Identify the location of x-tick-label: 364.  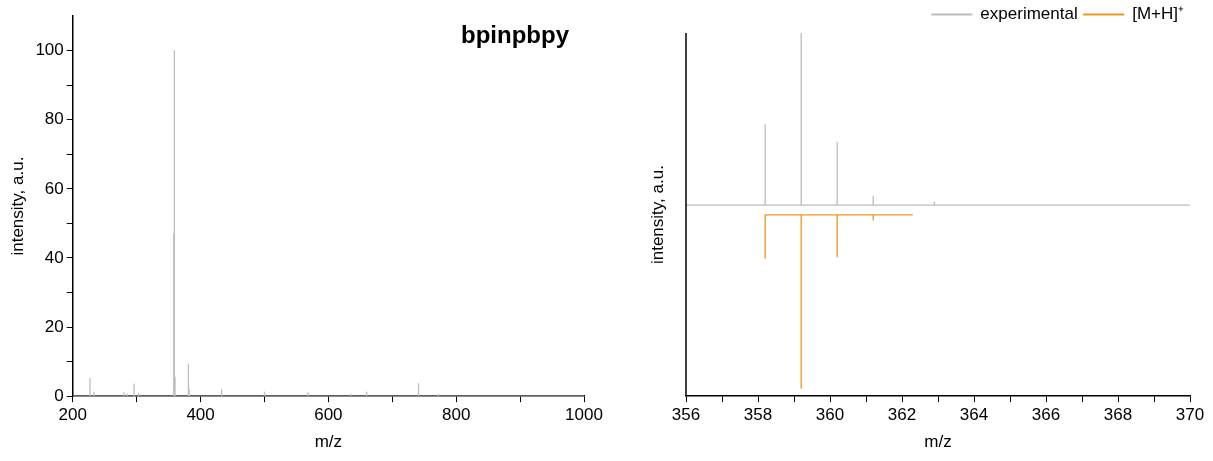
(974, 415).